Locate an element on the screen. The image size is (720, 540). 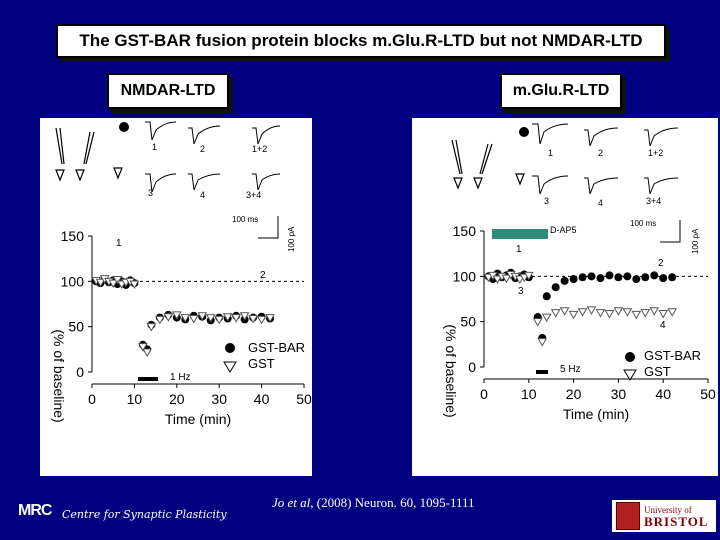
scale-time-label-right: 100 ms is located at coordinates (643, 223).